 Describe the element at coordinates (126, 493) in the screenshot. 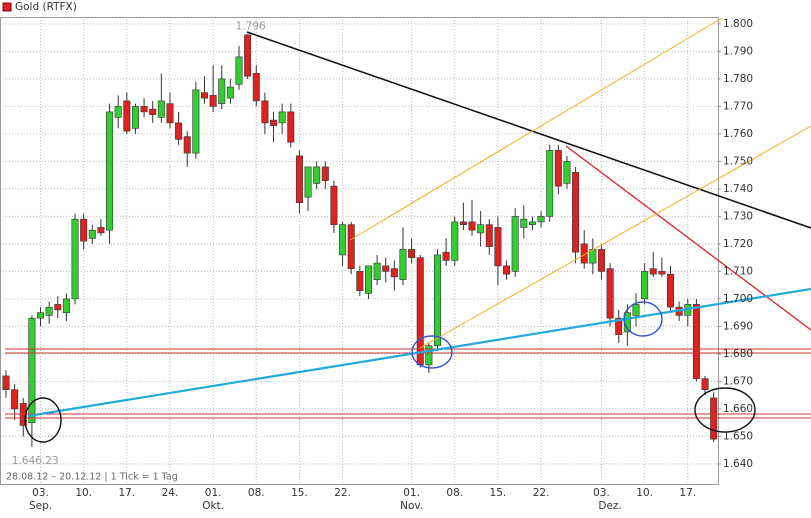

I see `x-tick-label: 17.` at that location.